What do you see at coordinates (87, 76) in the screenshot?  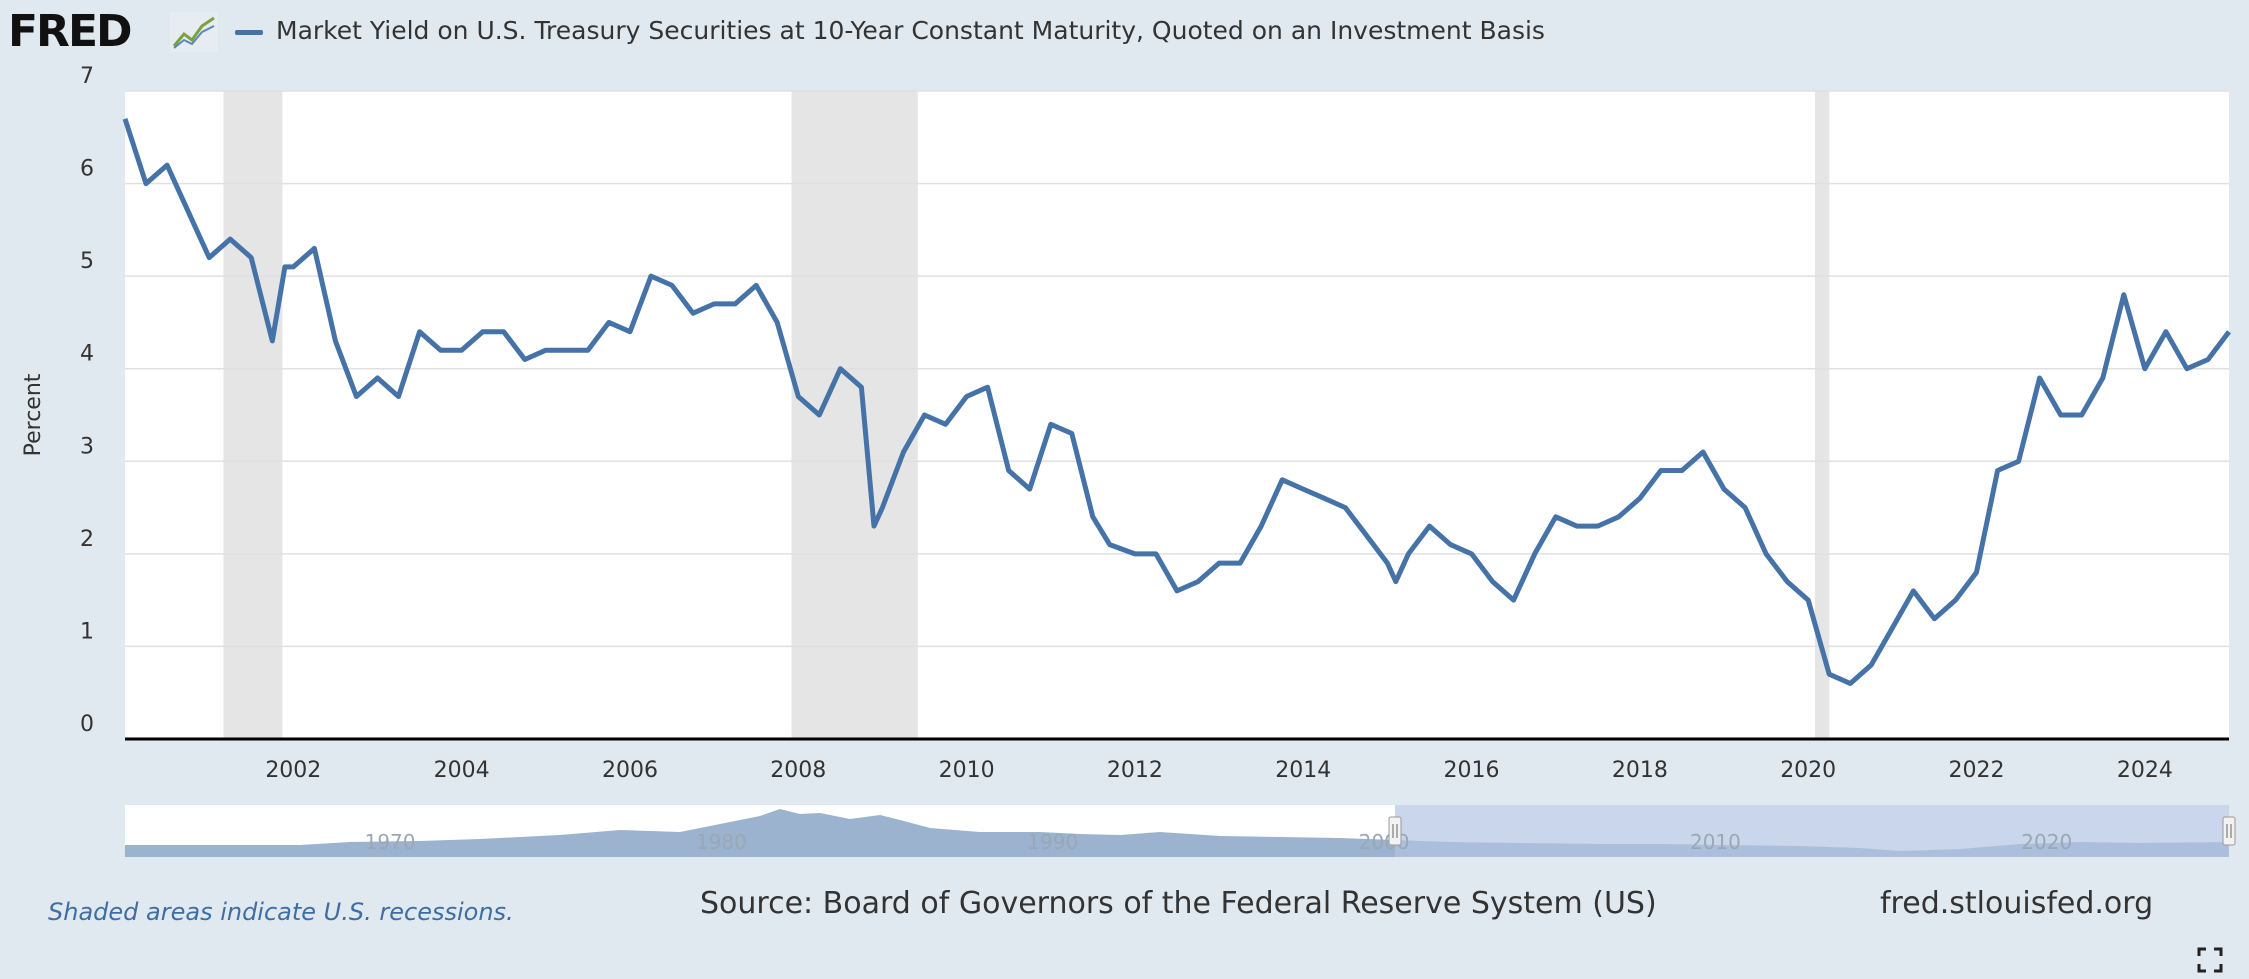 I see `y-tick-label: 7` at bounding box center [87, 76].